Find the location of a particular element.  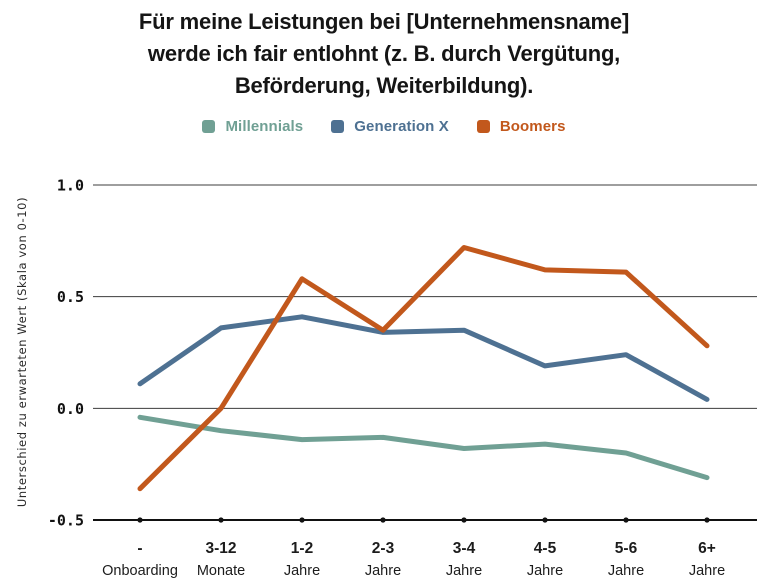

x-tick-label-top: 2-3 is located at coordinates (383, 548).